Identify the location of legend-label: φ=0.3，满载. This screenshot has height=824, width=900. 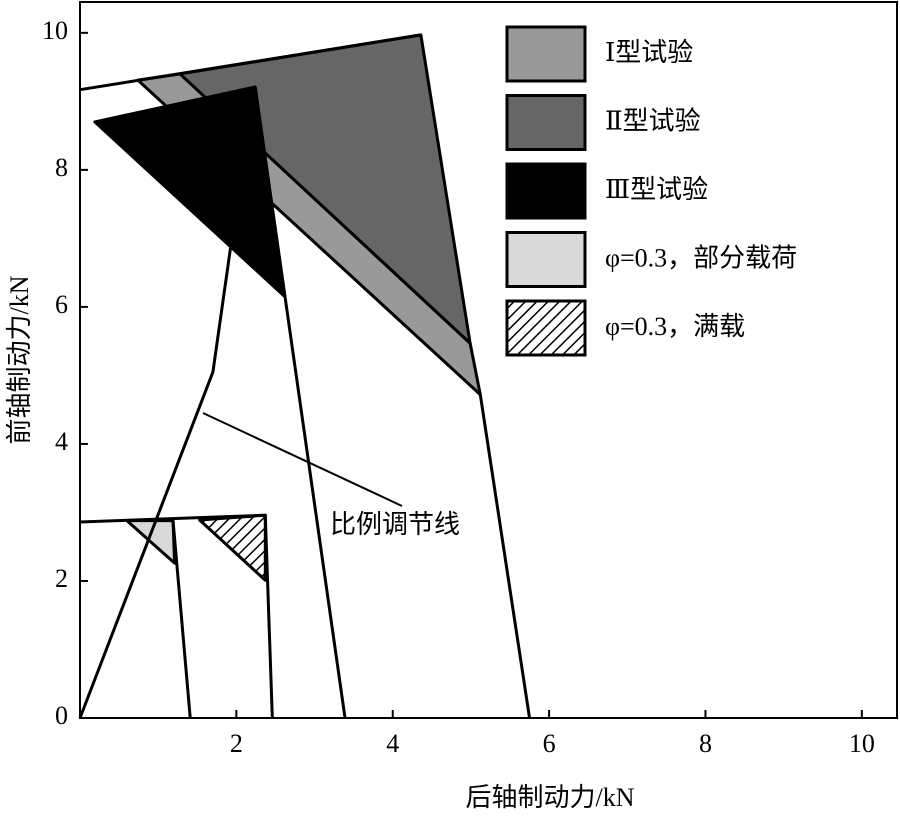
(675, 326).